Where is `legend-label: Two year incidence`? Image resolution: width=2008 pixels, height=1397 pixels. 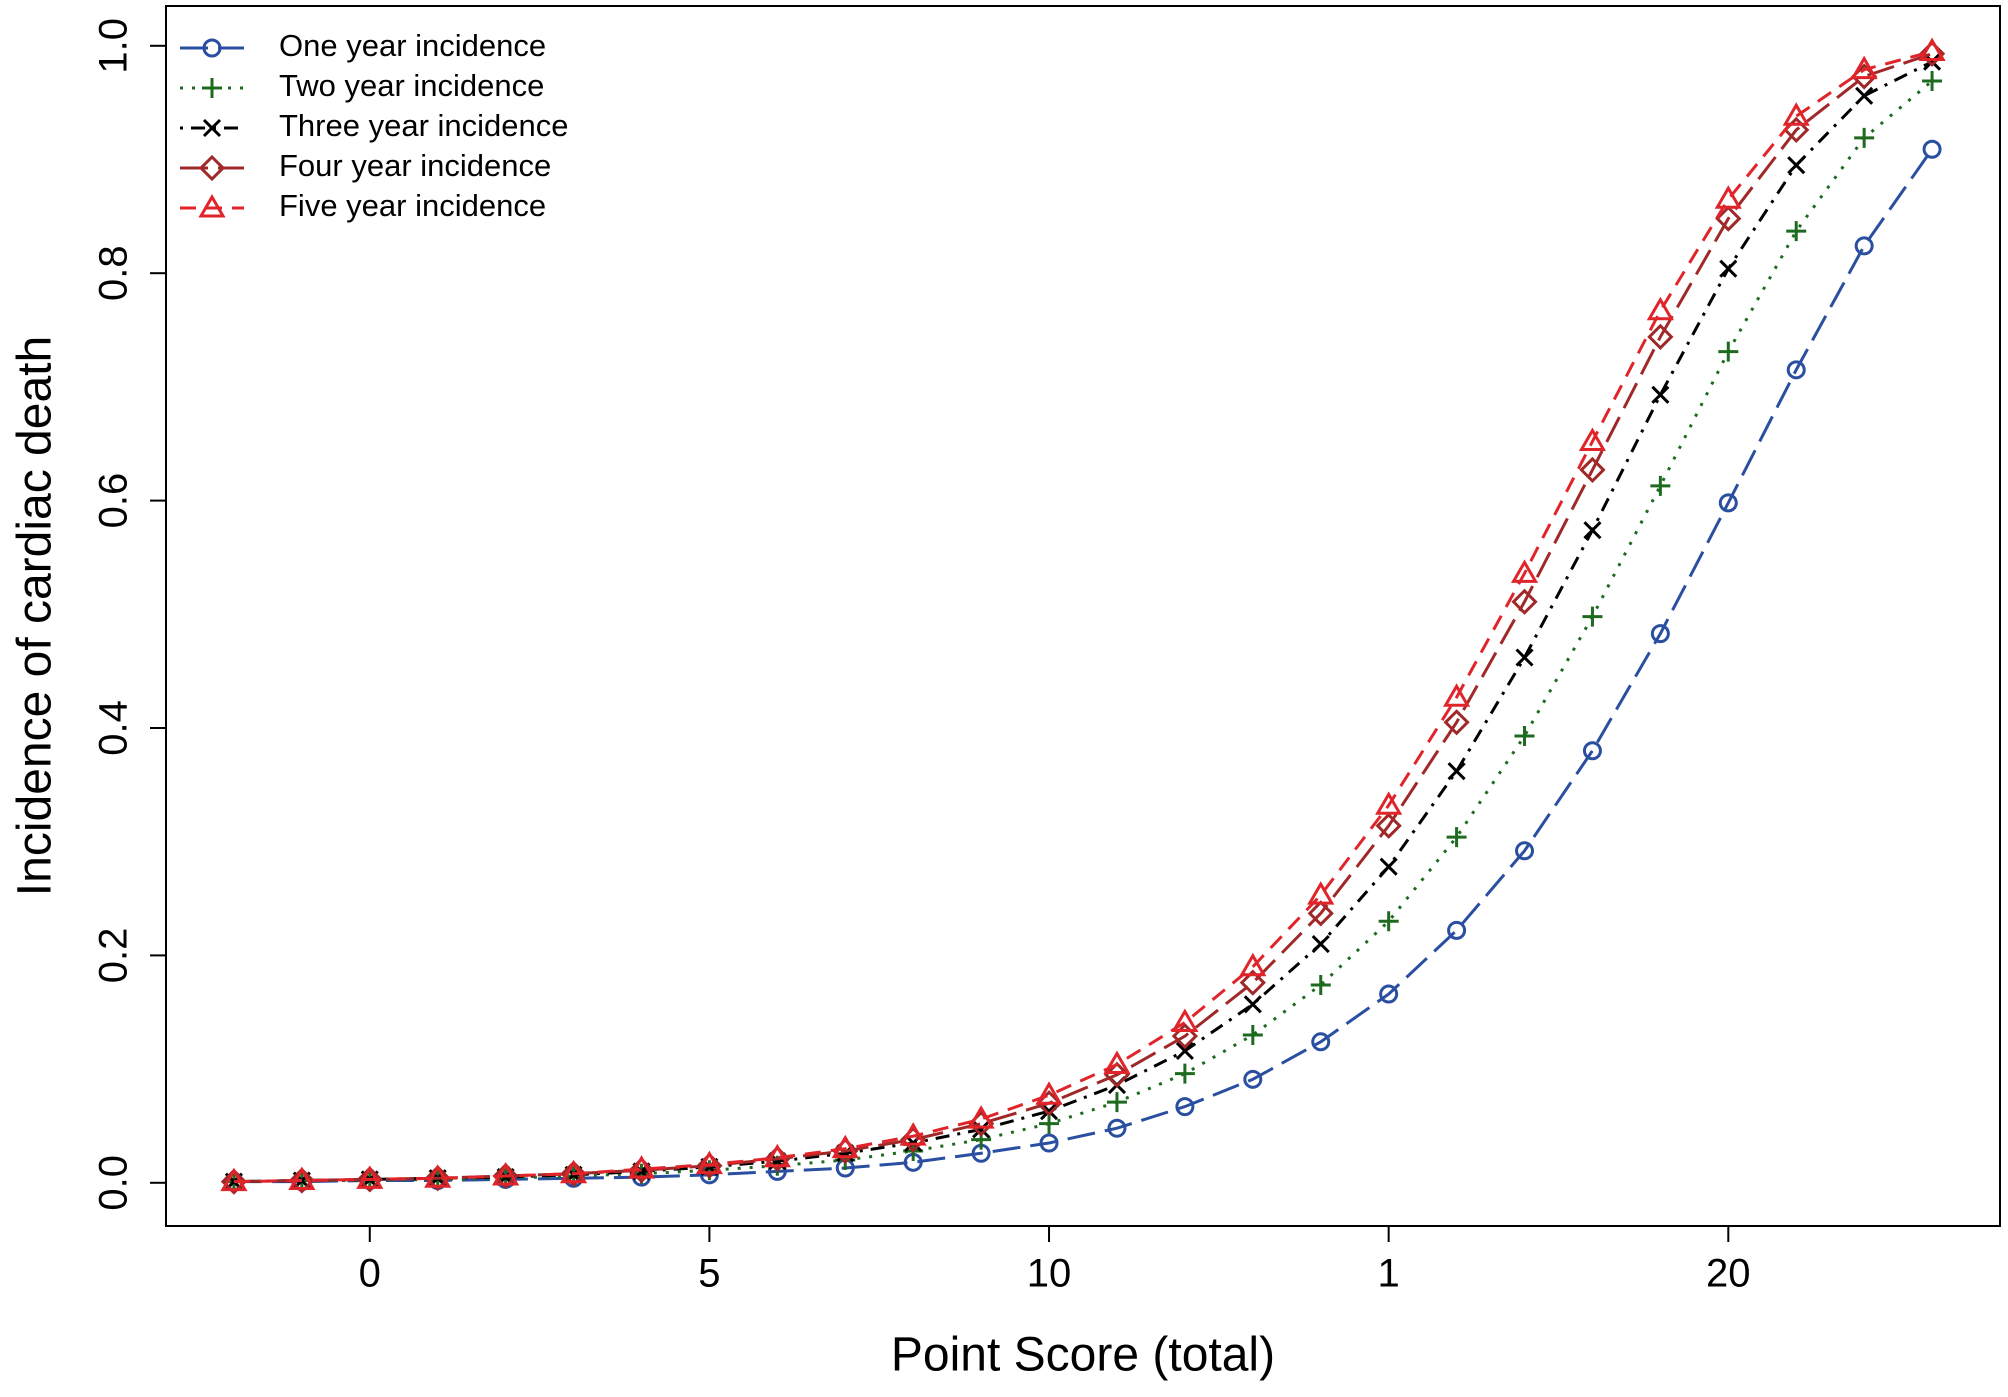 legend-label: Two year incidence is located at coordinates (411, 85).